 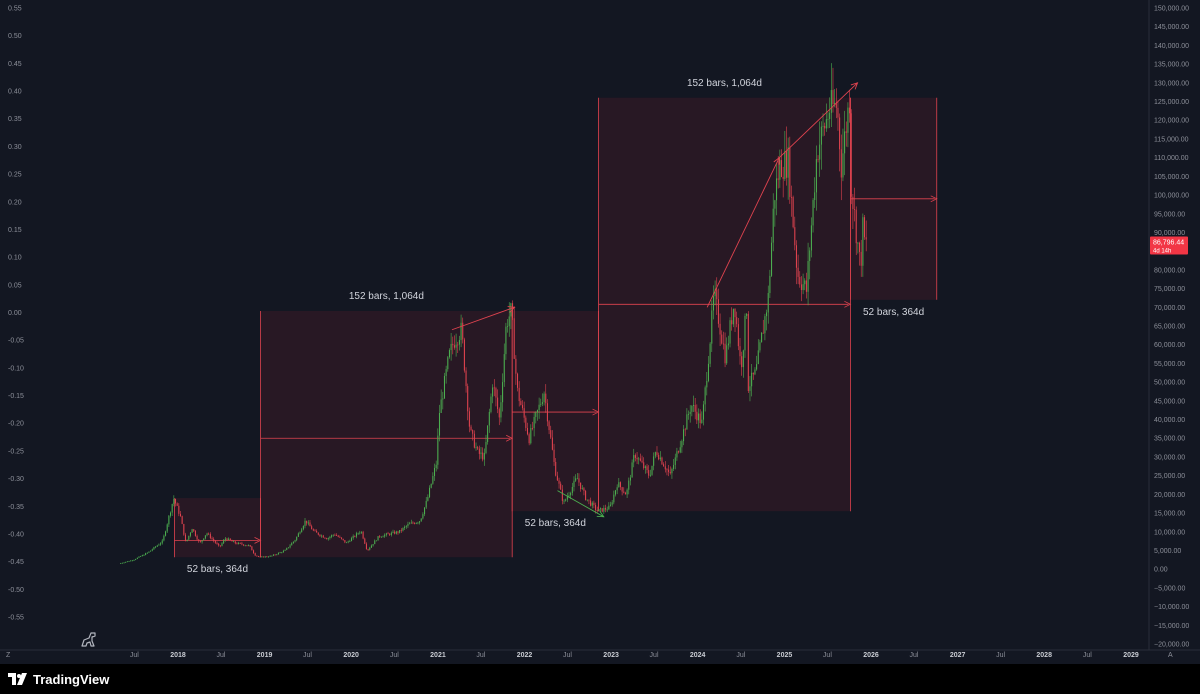 What do you see at coordinates (958, 655) in the screenshot?
I see `time-axis-year-tick: 2027` at bounding box center [958, 655].